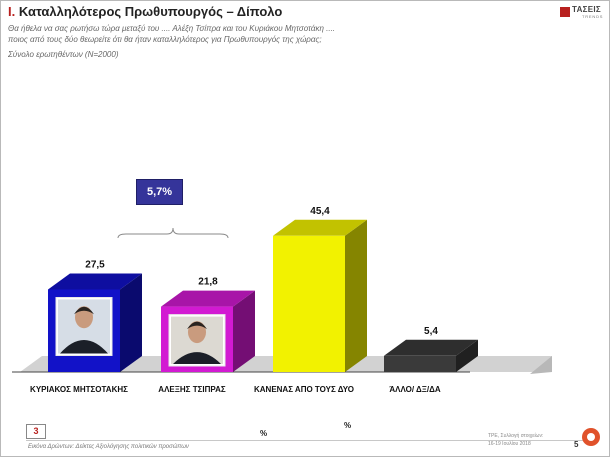 Image resolution: width=610 pixels, height=457 pixels. What do you see at coordinates (150, 11) in the screenshot?
I see `title-text: Καταλληλότερος Πρωθυπουργός – Δίπολο` at bounding box center [150, 11].